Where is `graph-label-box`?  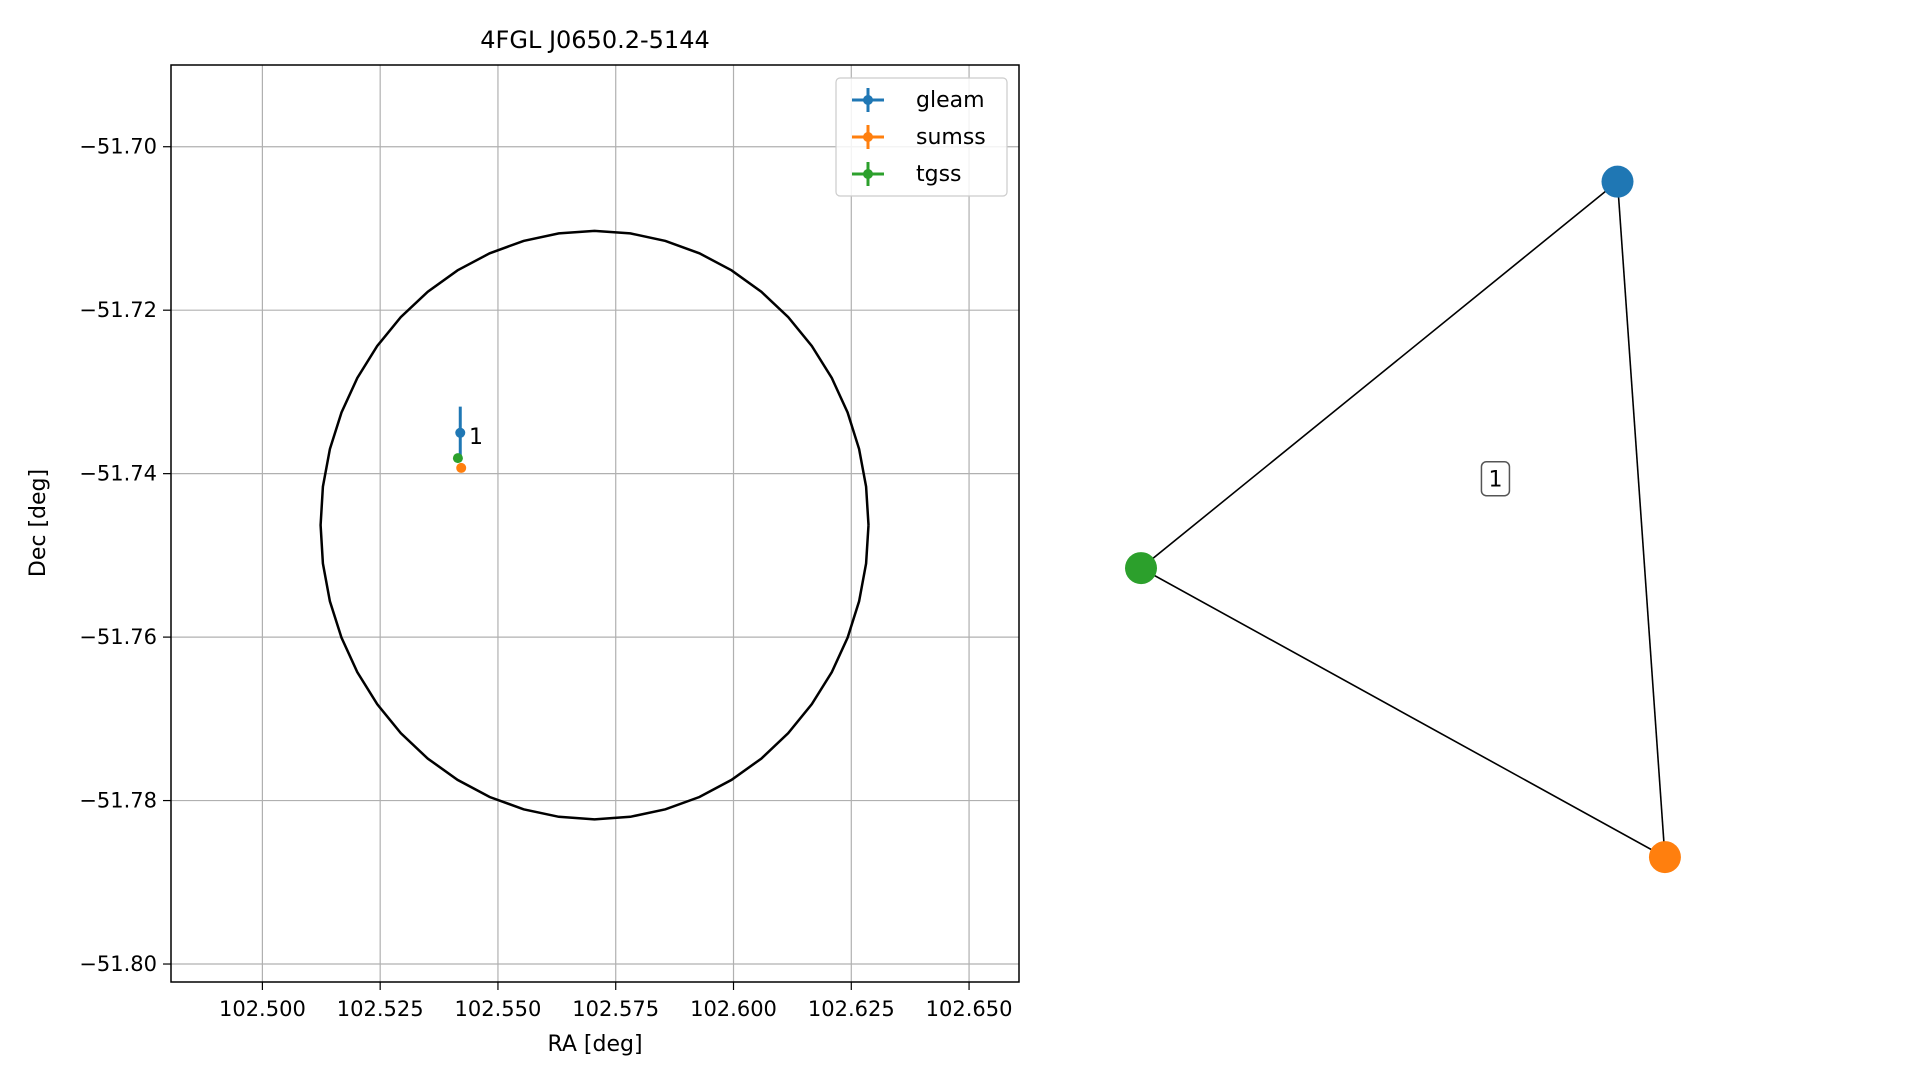
graph-label-box is located at coordinates (1495, 478).